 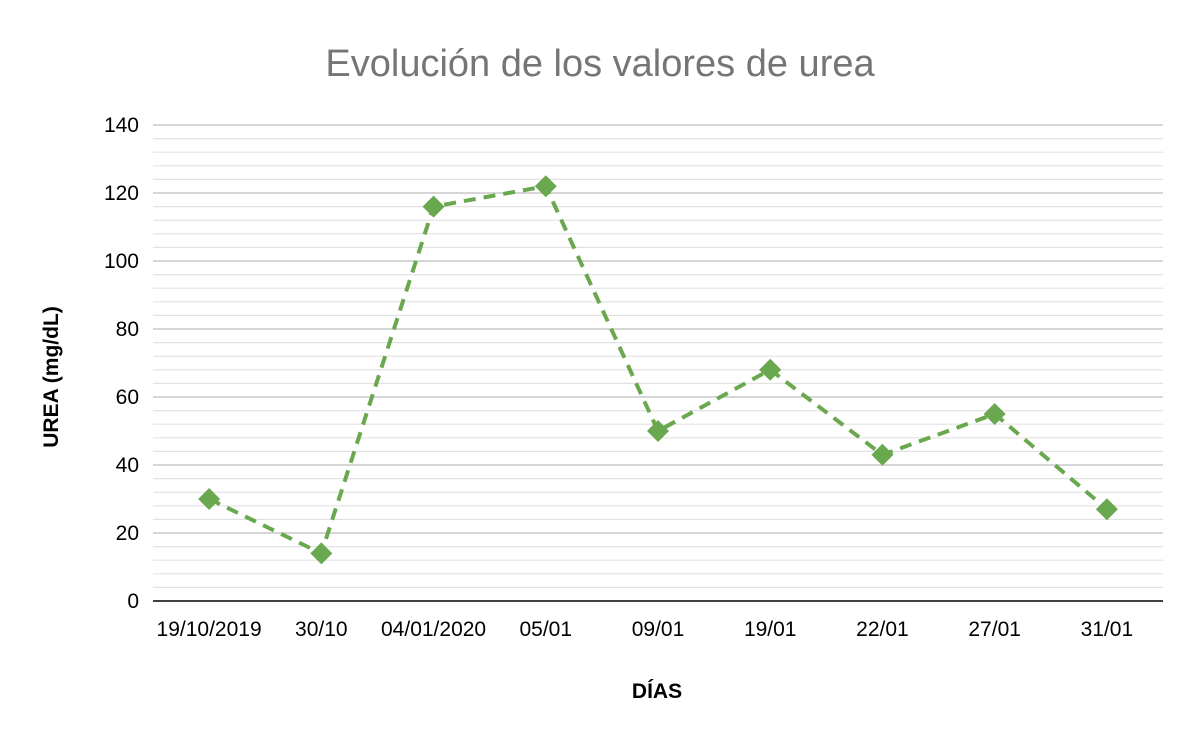 What do you see at coordinates (127, 397) in the screenshot?
I see `y-tick-label: 60` at bounding box center [127, 397].